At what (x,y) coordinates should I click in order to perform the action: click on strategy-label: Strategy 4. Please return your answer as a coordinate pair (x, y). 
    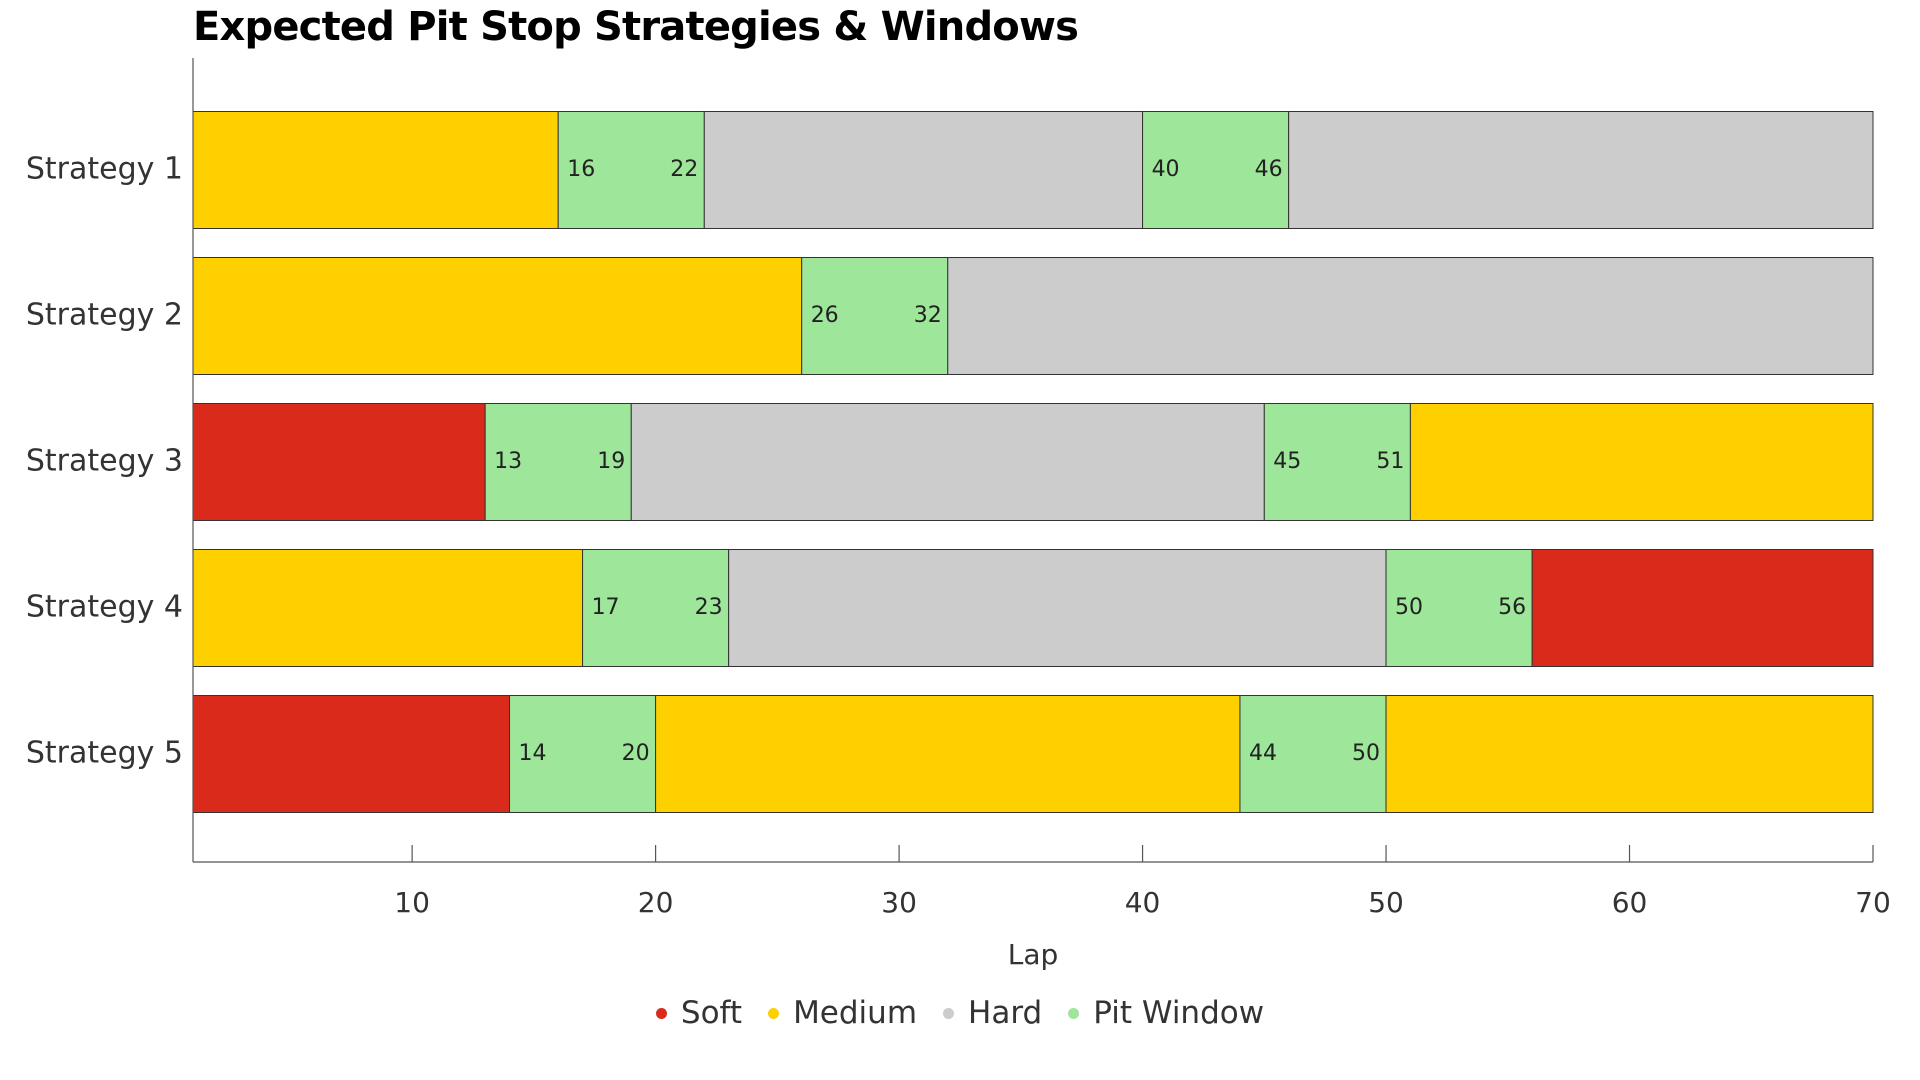
    Looking at the image, I should click on (104, 607).